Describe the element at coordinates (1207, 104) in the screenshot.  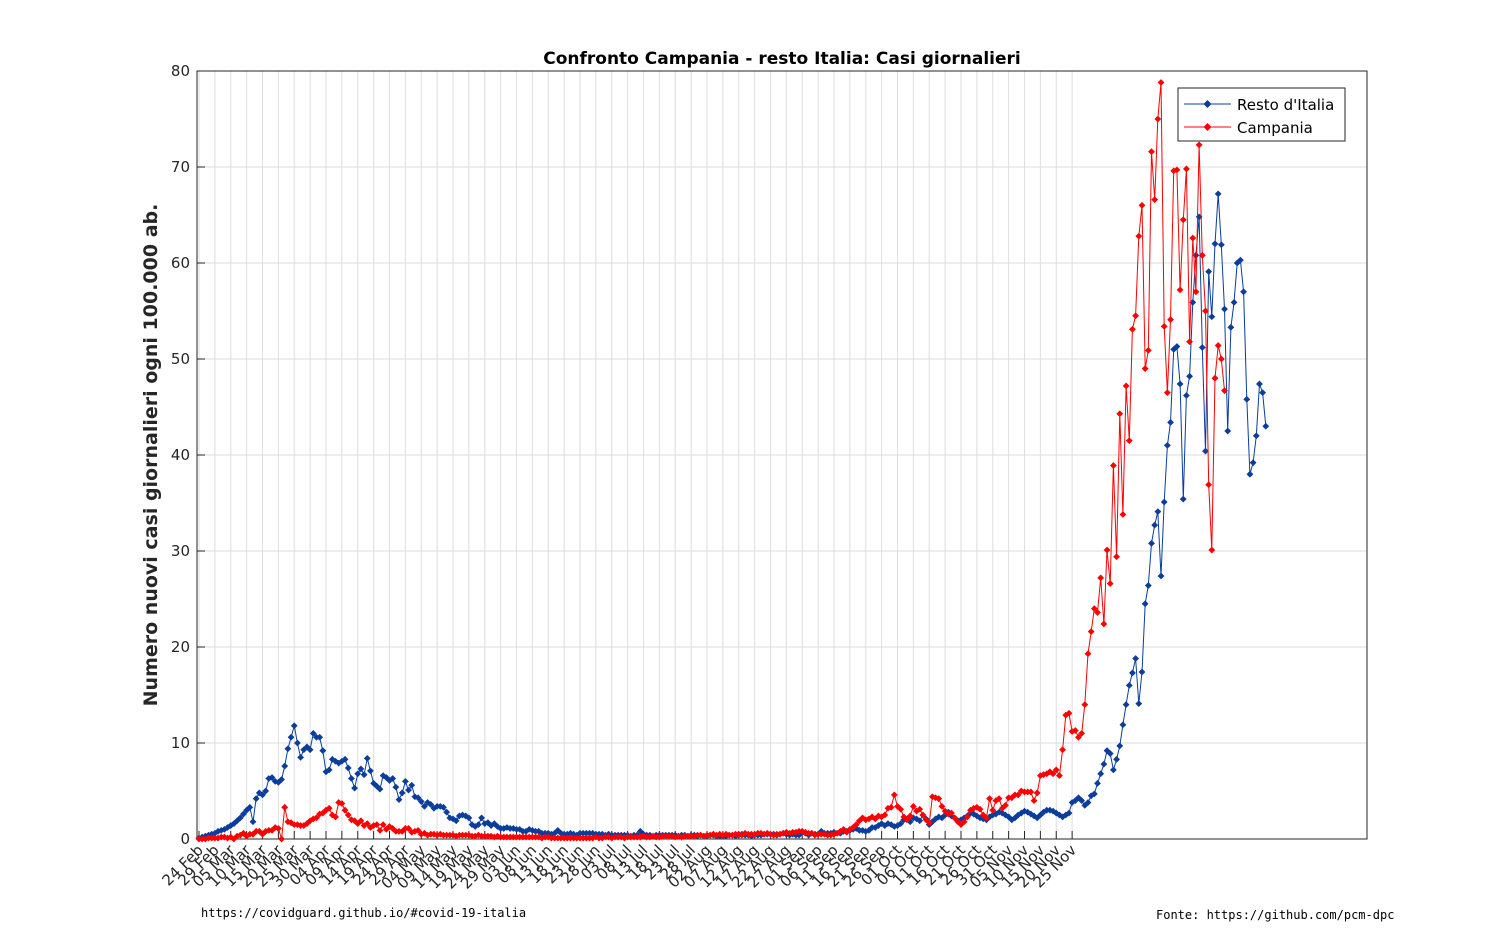
I see `legend-marker-resto` at that location.